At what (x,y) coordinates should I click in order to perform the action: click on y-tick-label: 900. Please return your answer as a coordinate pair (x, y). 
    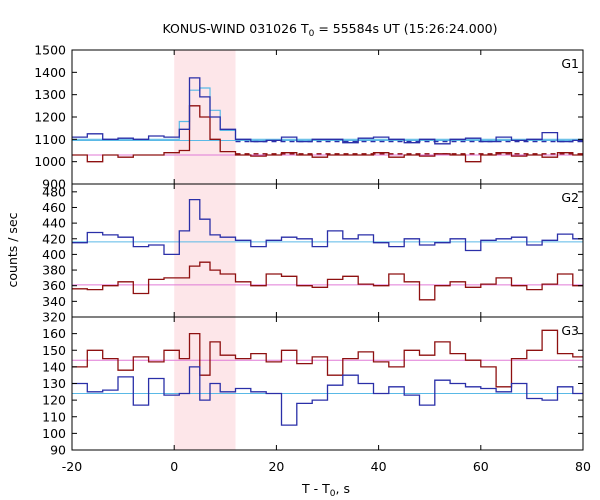
    Looking at the image, I should click on (54, 184).